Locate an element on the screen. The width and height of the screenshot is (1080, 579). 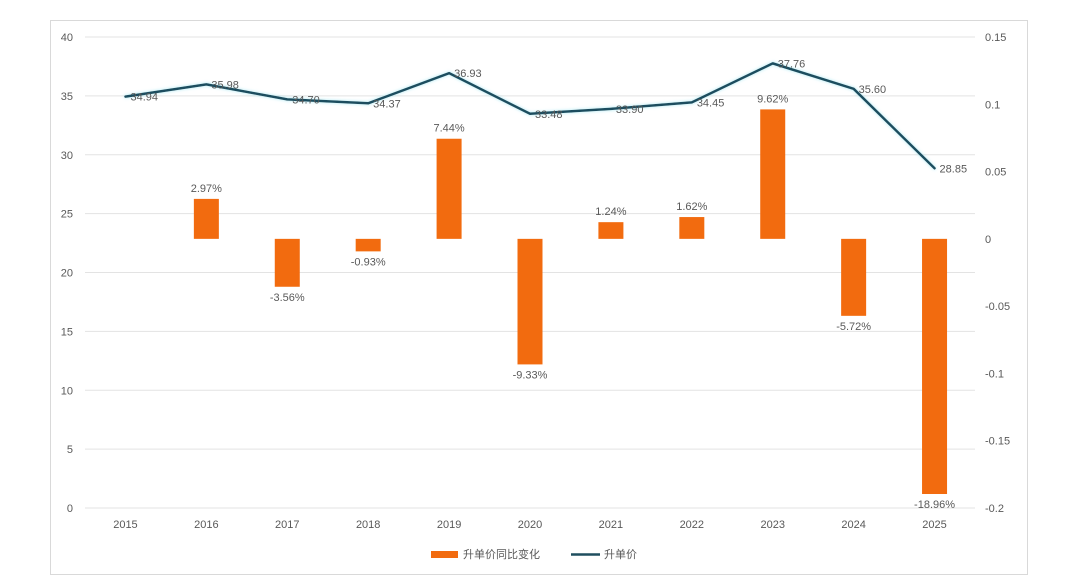
x-tick-label: 2015 is located at coordinates (125, 525).